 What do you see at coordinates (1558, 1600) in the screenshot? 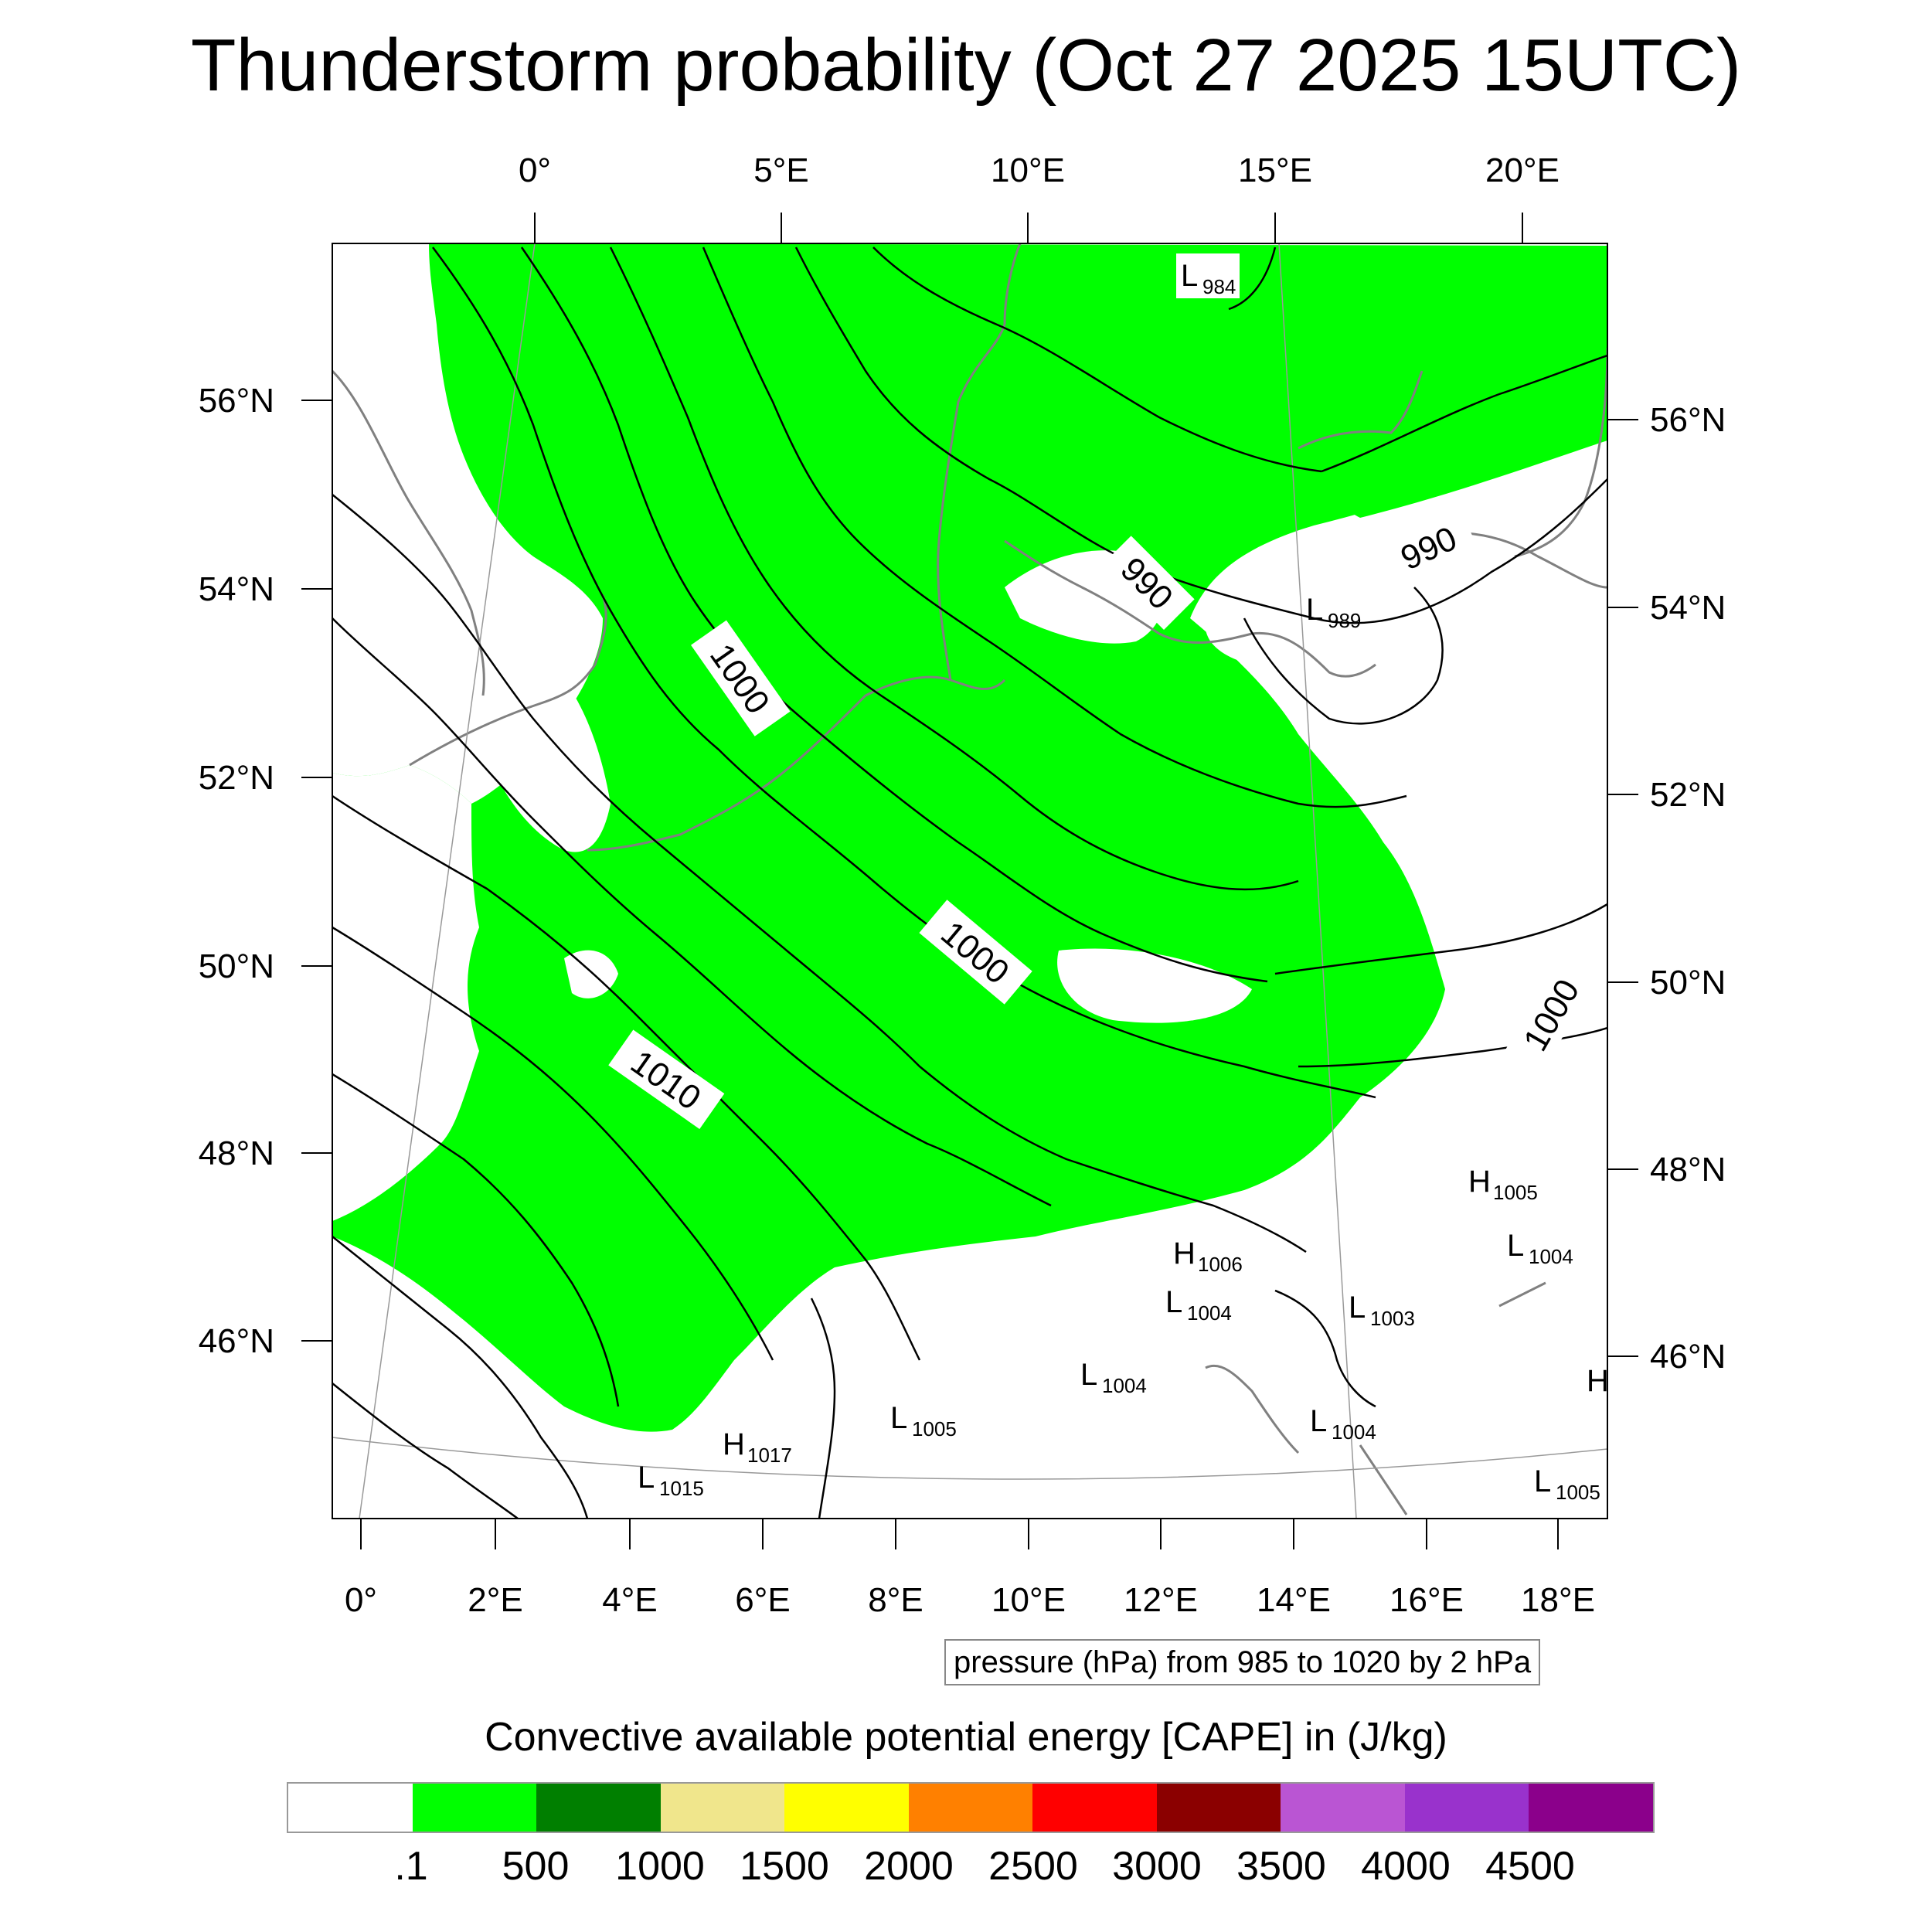
I see `bottom-lon-label: 18°E` at bounding box center [1558, 1600].